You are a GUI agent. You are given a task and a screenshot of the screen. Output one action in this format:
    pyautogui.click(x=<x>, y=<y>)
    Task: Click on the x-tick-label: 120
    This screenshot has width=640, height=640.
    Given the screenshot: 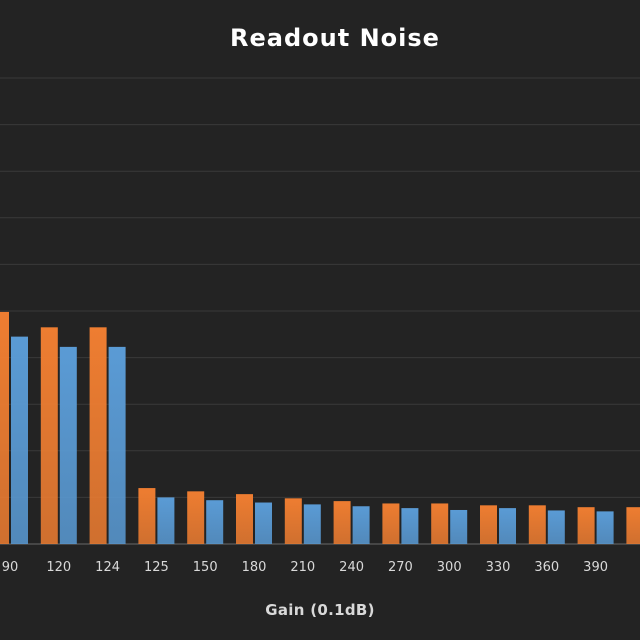 What is the action you would take?
    pyautogui.click(x=58, y=567)
    